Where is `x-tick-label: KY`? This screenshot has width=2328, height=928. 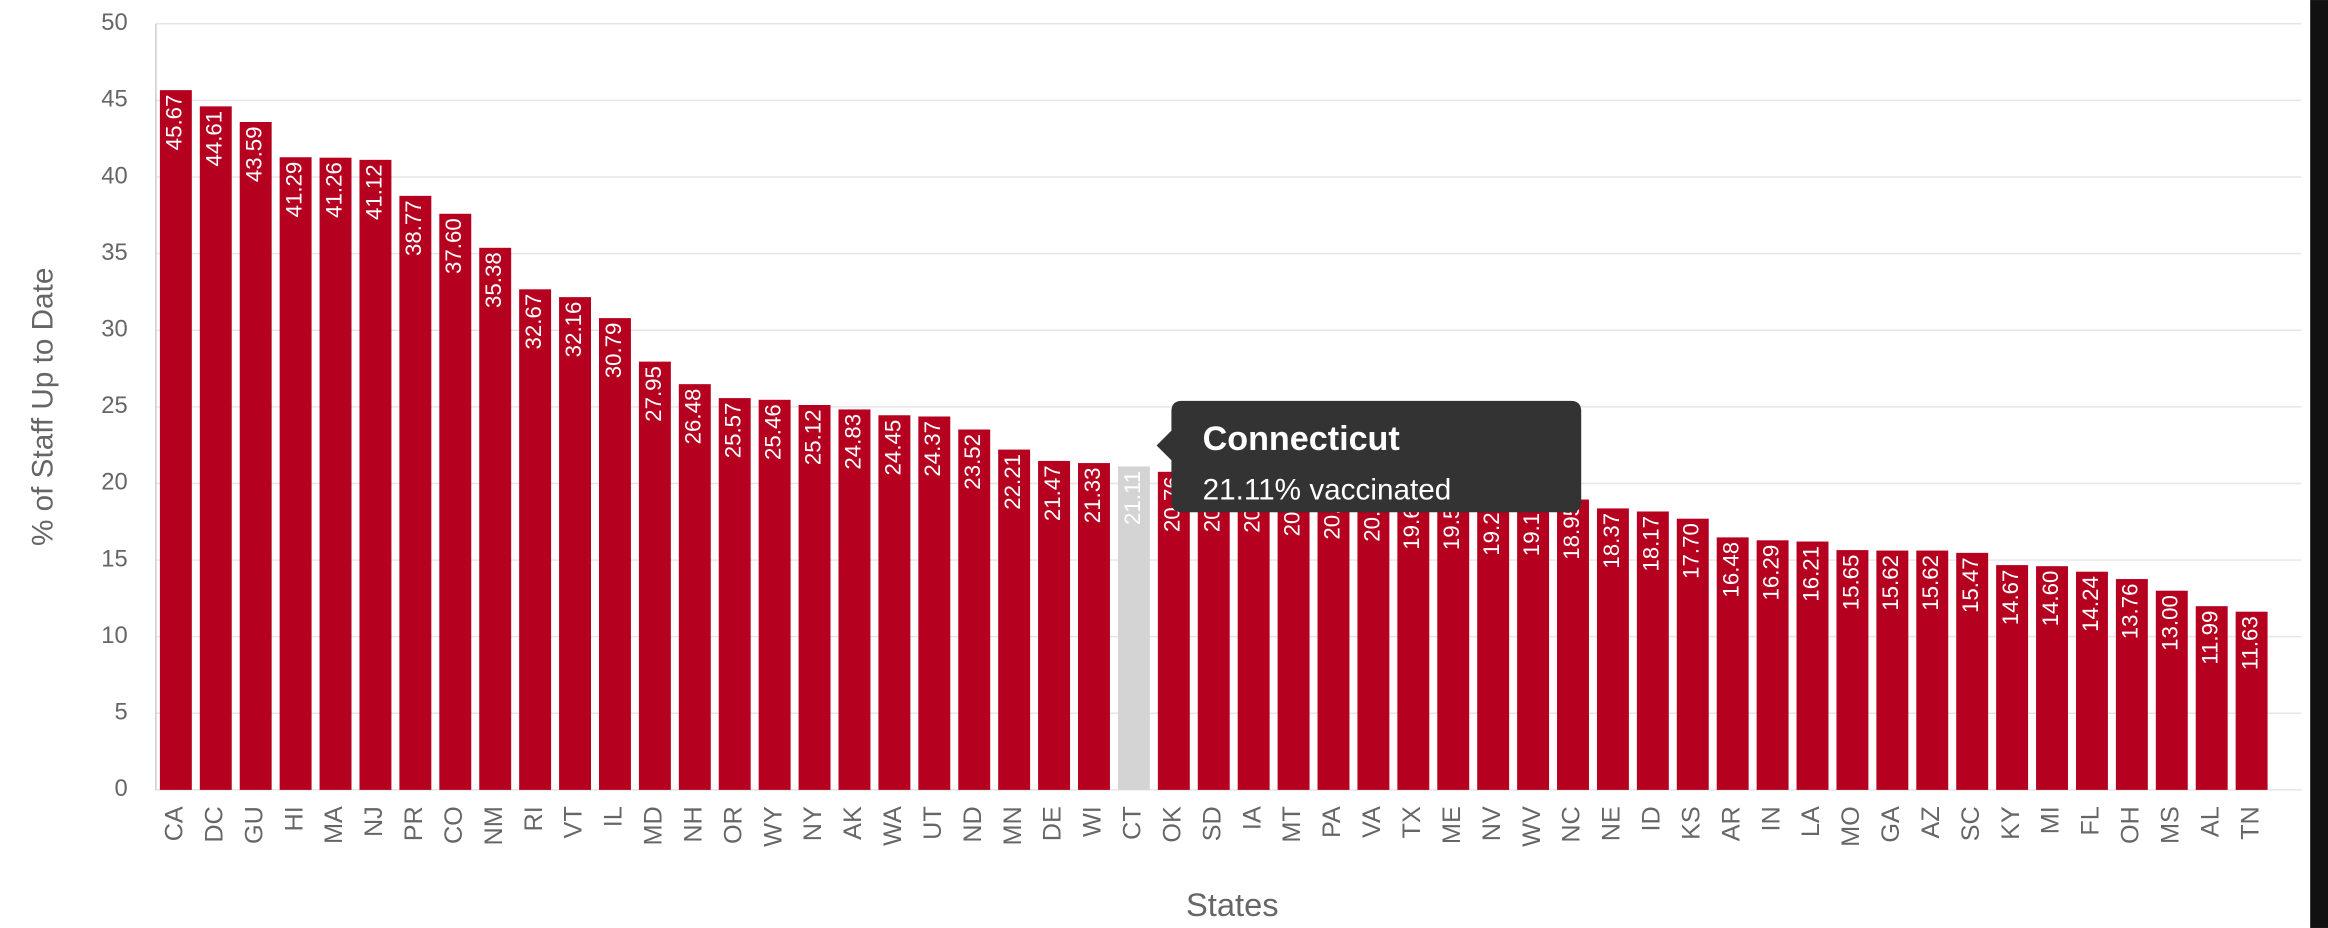 x-tick-label: KY is located at coordinates (2011, 823).